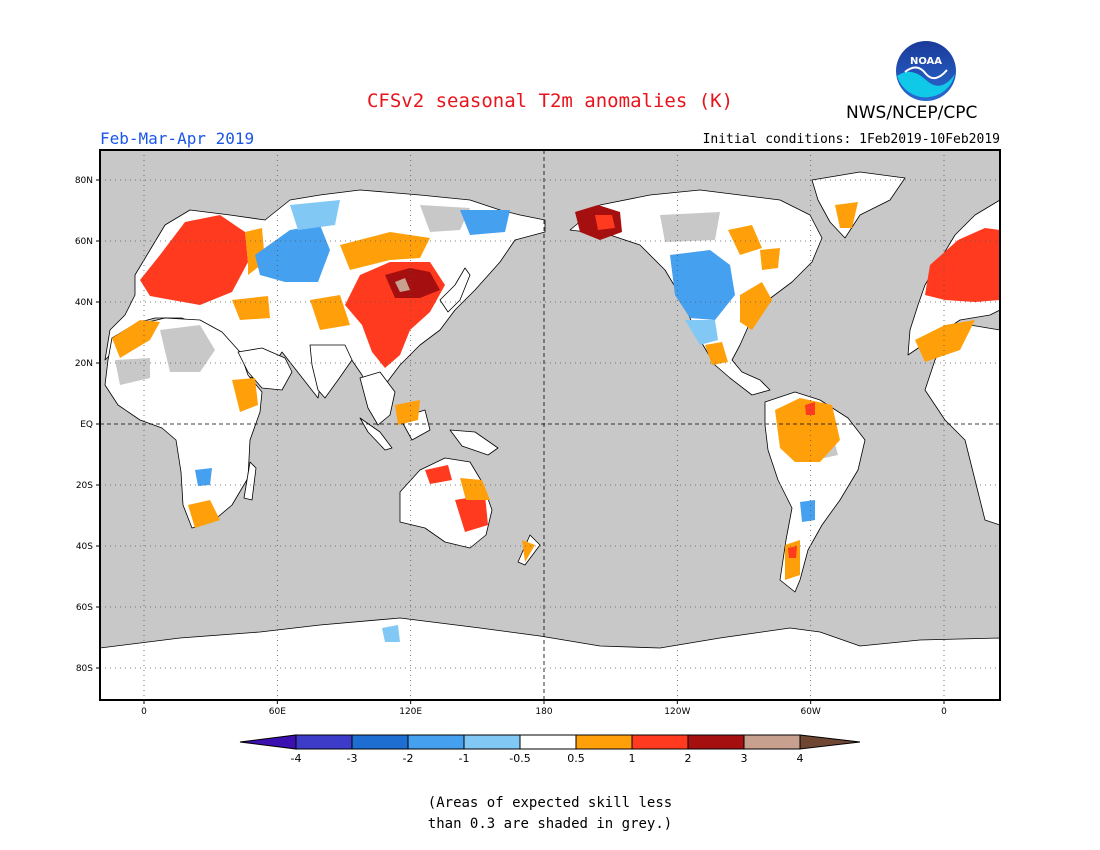  I want to click on skill-note-line2: than 0.3 are shaded in grey.), so click(550, 824).